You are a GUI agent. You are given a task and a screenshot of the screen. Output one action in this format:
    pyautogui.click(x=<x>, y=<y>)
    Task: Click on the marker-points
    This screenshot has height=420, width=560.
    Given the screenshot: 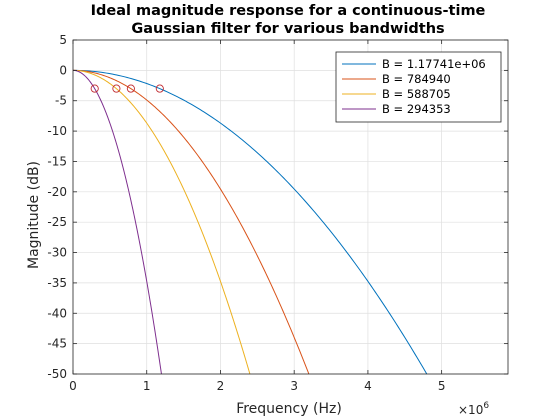 What is the action you would take?
    pyautogui.click(x=127, y=88)
    